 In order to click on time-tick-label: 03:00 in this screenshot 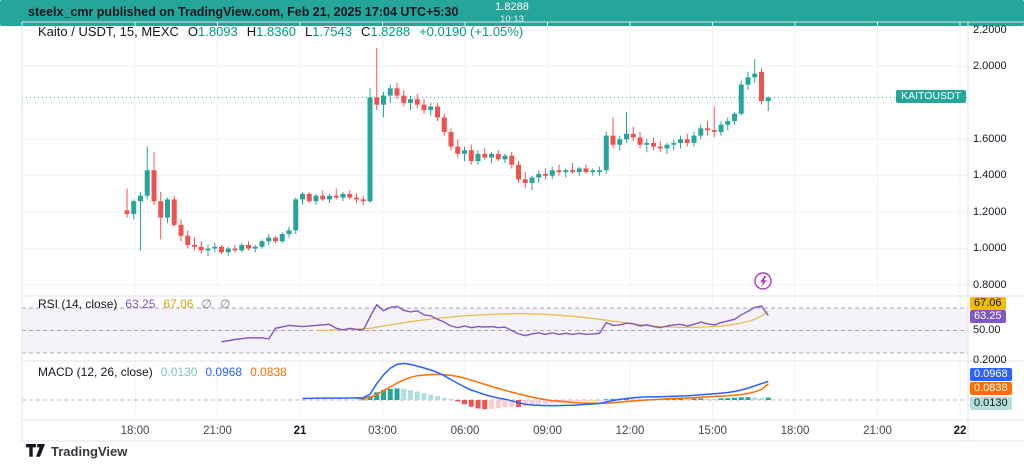, I will do `click(382, 431)`.